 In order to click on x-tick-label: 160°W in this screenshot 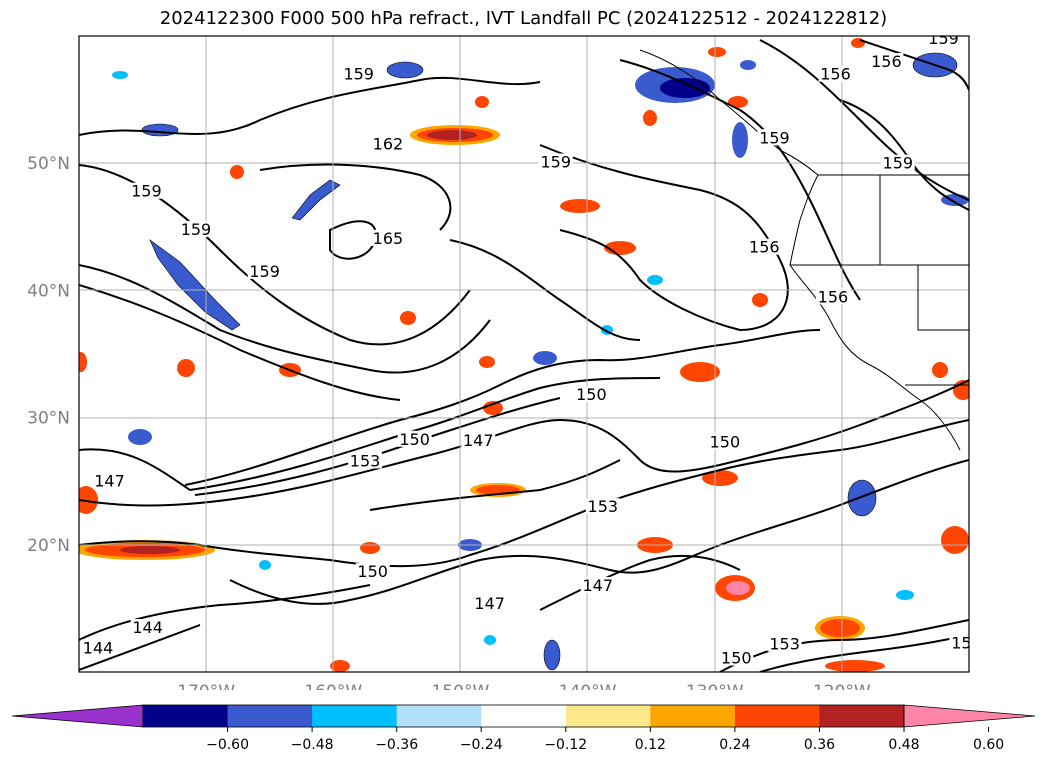, I will do `click(333, 686)`.